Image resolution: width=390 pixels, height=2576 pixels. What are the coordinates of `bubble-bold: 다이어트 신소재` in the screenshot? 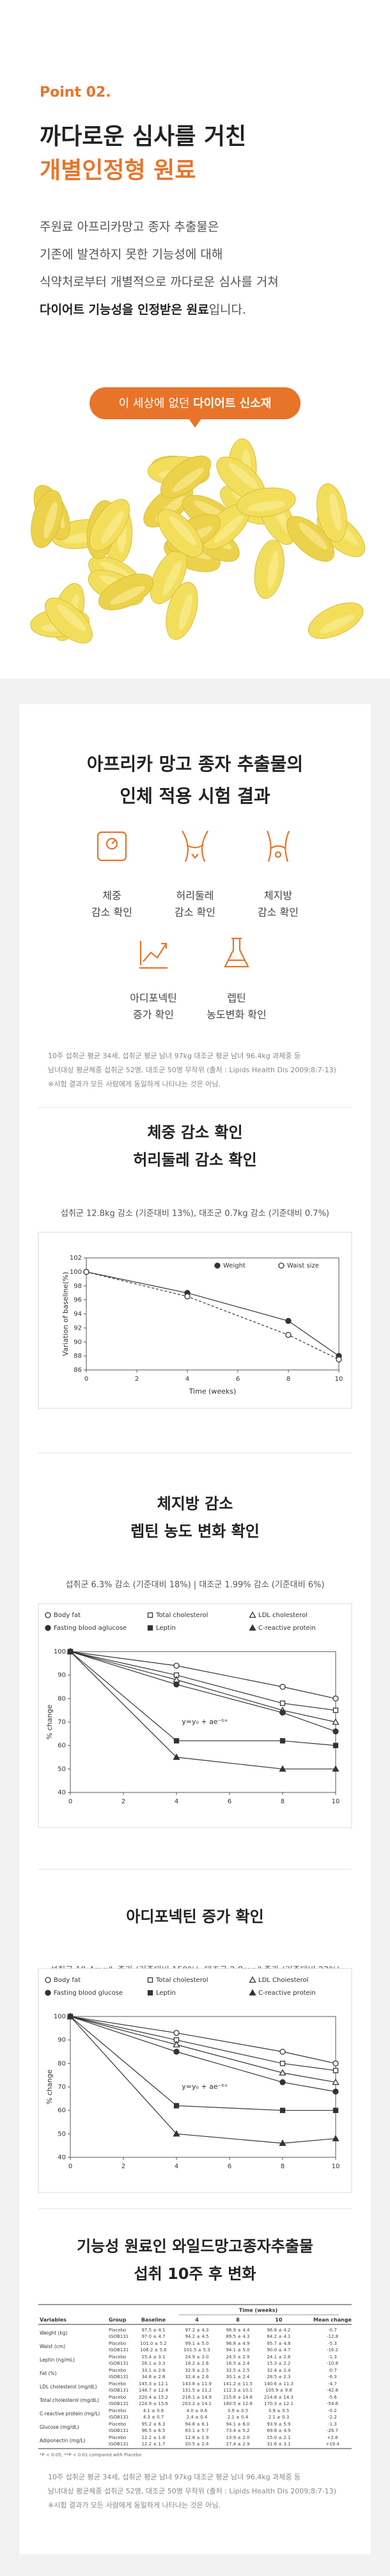 It's located at (232, 403).